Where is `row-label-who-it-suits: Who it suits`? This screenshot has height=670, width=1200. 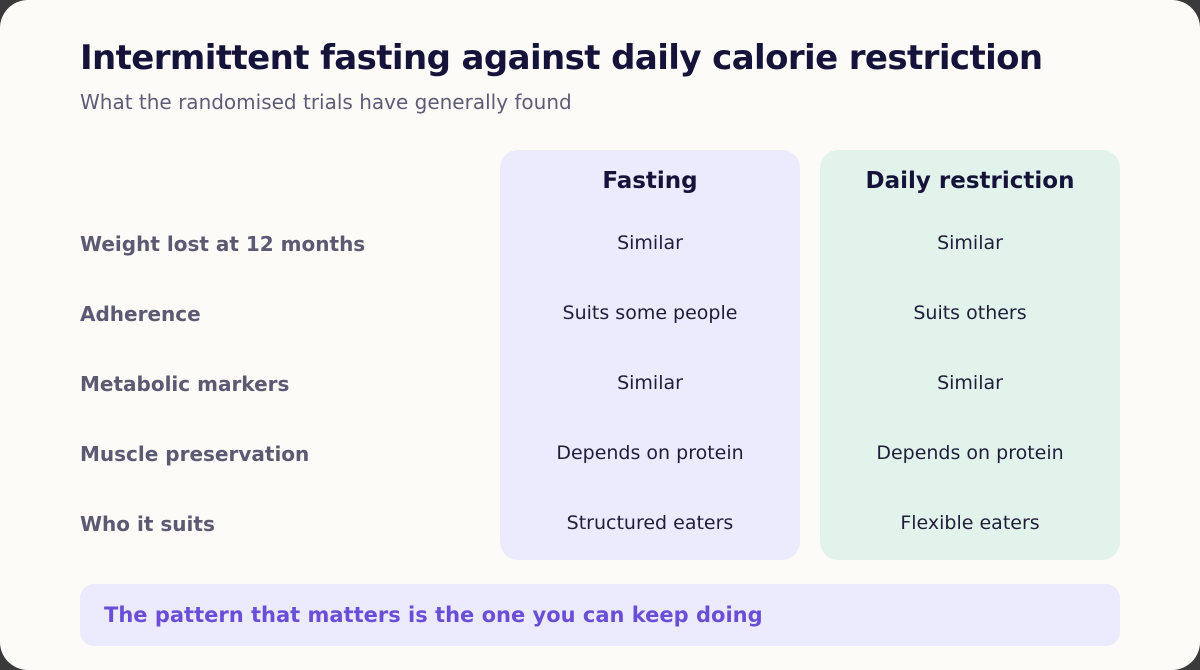
row-label-who-it-suits: Who it suits is located at coordinates (147, 524).